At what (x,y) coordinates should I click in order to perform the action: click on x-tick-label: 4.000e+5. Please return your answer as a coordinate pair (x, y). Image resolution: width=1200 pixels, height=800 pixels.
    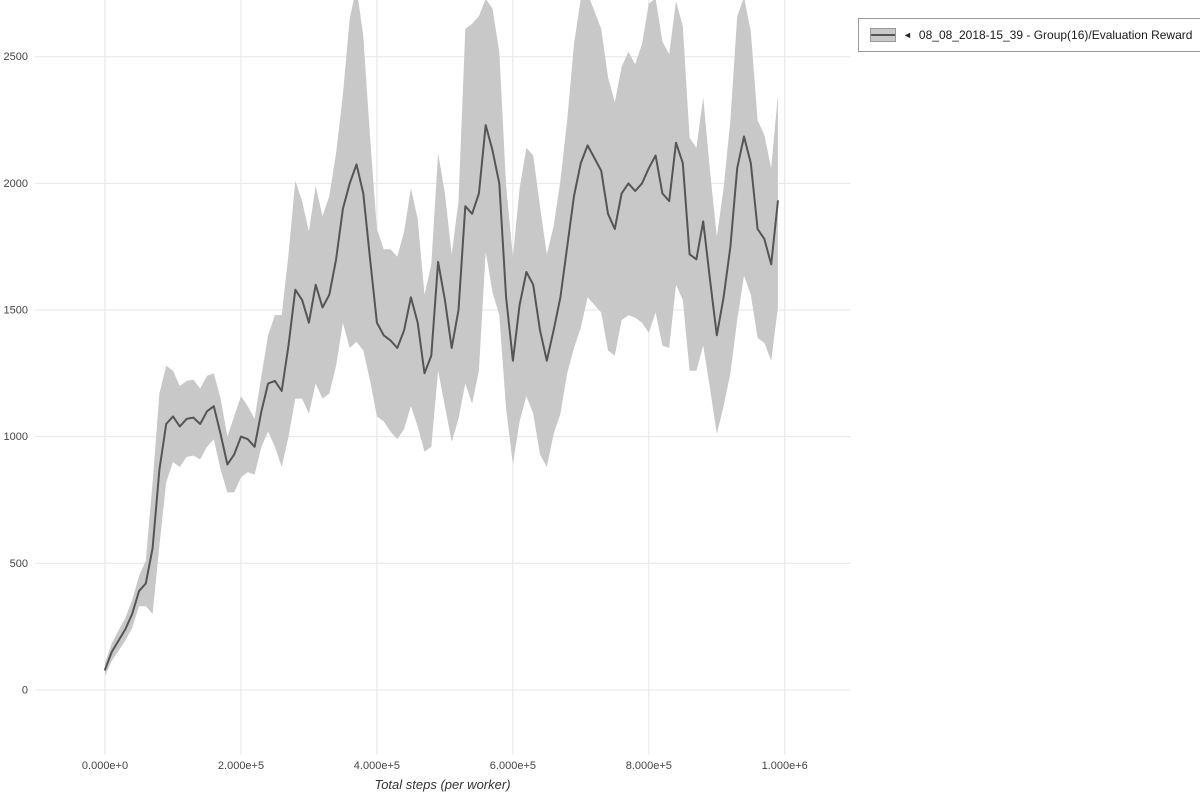
    Looking at the image, I should click on (377, 766).